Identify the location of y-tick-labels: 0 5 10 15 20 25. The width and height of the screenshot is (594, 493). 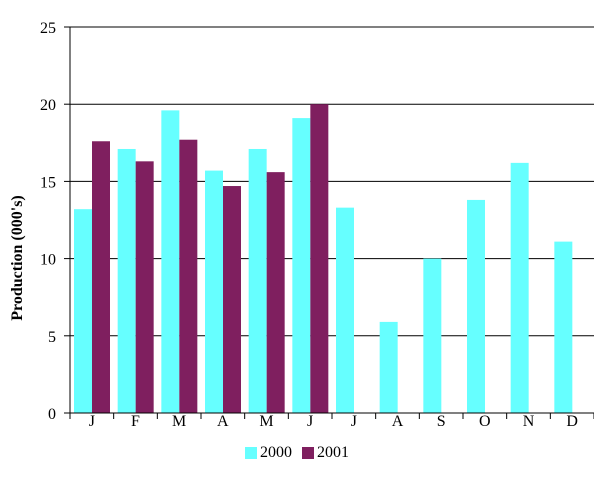
(48, 221).